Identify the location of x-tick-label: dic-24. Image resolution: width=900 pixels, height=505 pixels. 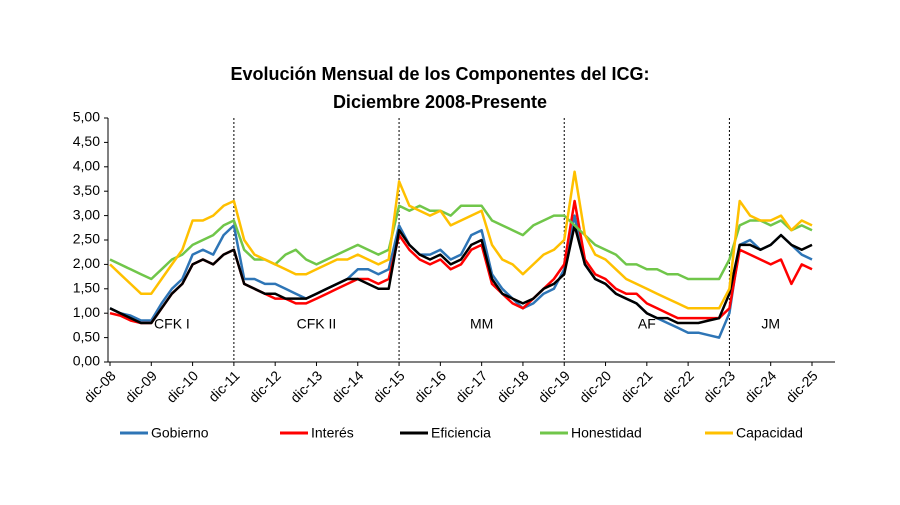
(760, 386).